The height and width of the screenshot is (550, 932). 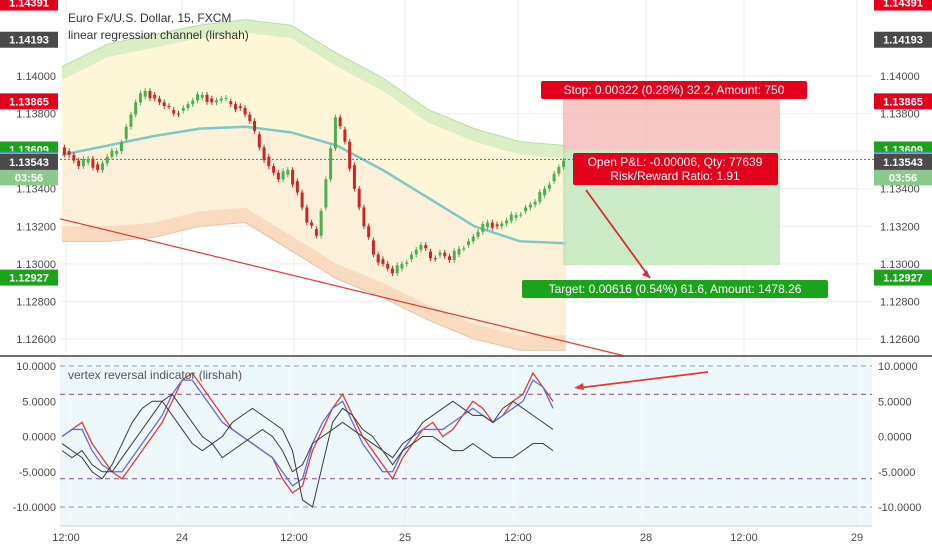 I want to click on osc-arrow-head, so click(x=579, y=386).